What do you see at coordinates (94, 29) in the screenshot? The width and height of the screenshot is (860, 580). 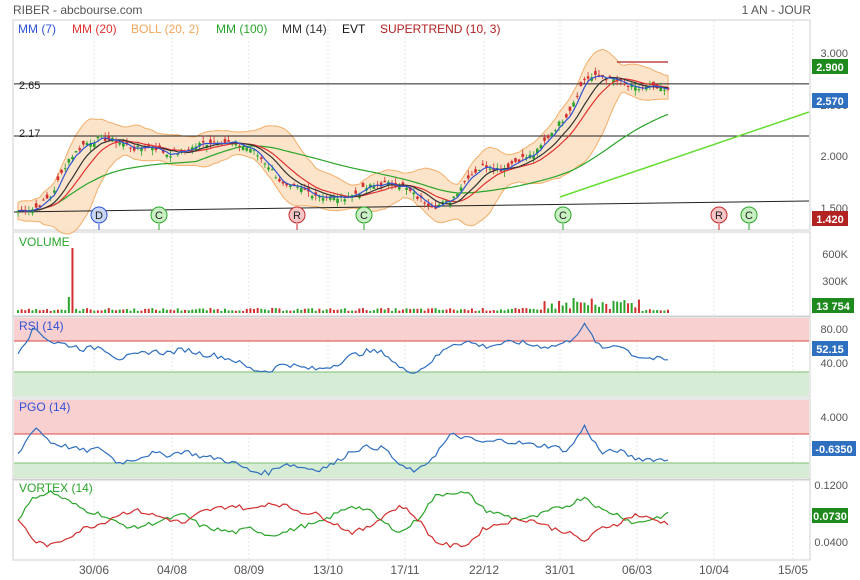 I see `legend-mm20: MM (20)` at bounding box center [94, 29].